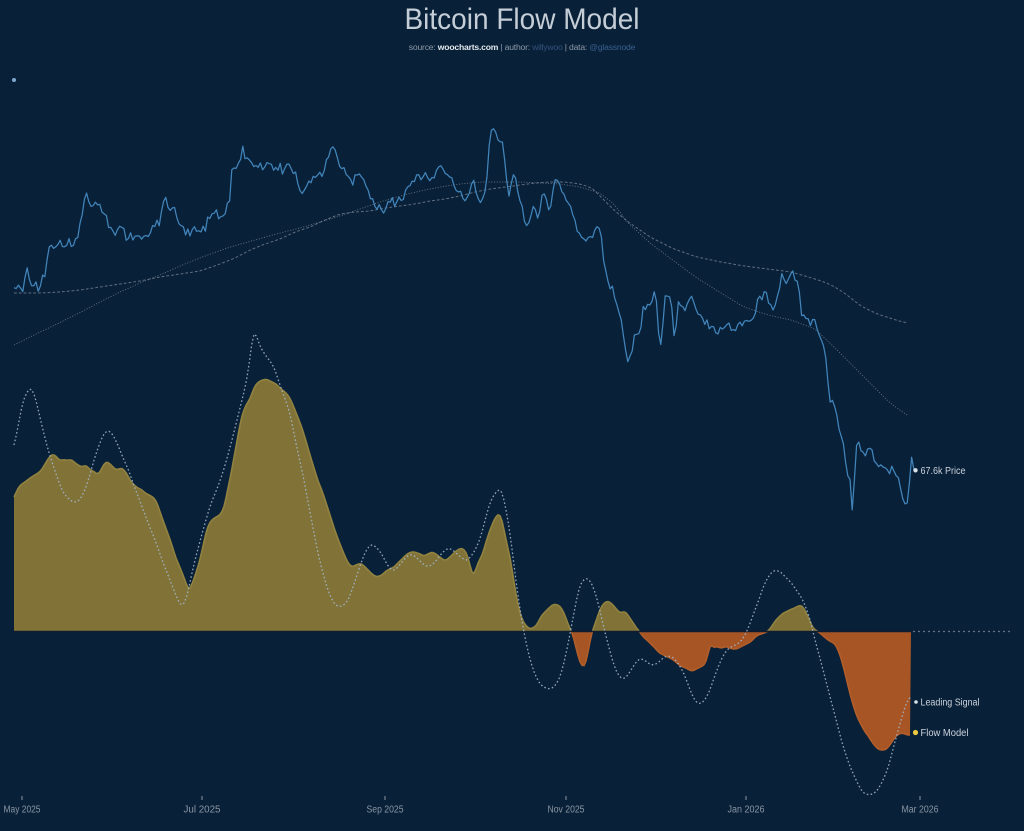 The width and height of the screenshot is (1024, 831). What do you see at coordinates (566, 810) in the screenshot?
I see `svg-text: Nov 2025` at bounding box center [566, 810].